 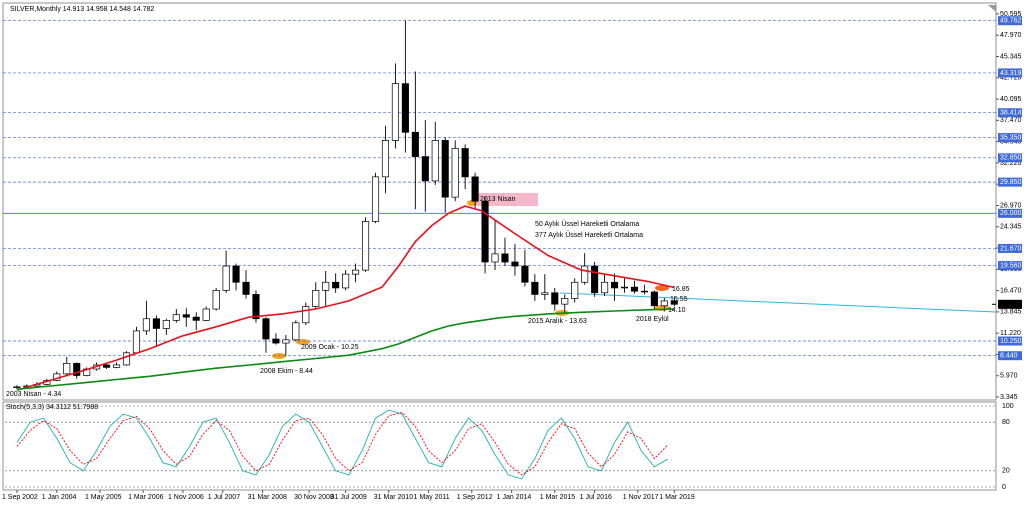 I want to click on annotation: 16.85, so click(x=681, y=289).